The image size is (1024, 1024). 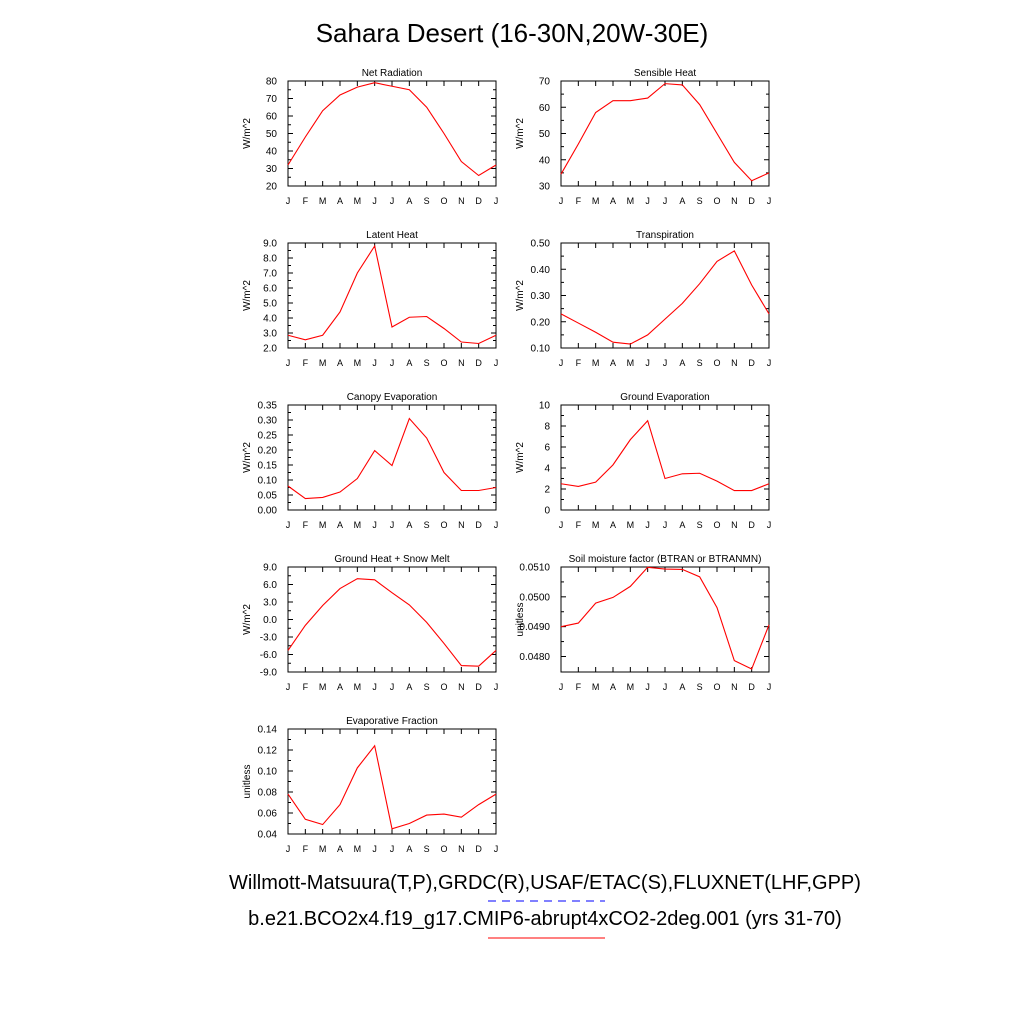 What do you see at coordinates (268, 814) in the screenshot?
I see `y-tick-label: 0.06` at bounding box center [268, 814].